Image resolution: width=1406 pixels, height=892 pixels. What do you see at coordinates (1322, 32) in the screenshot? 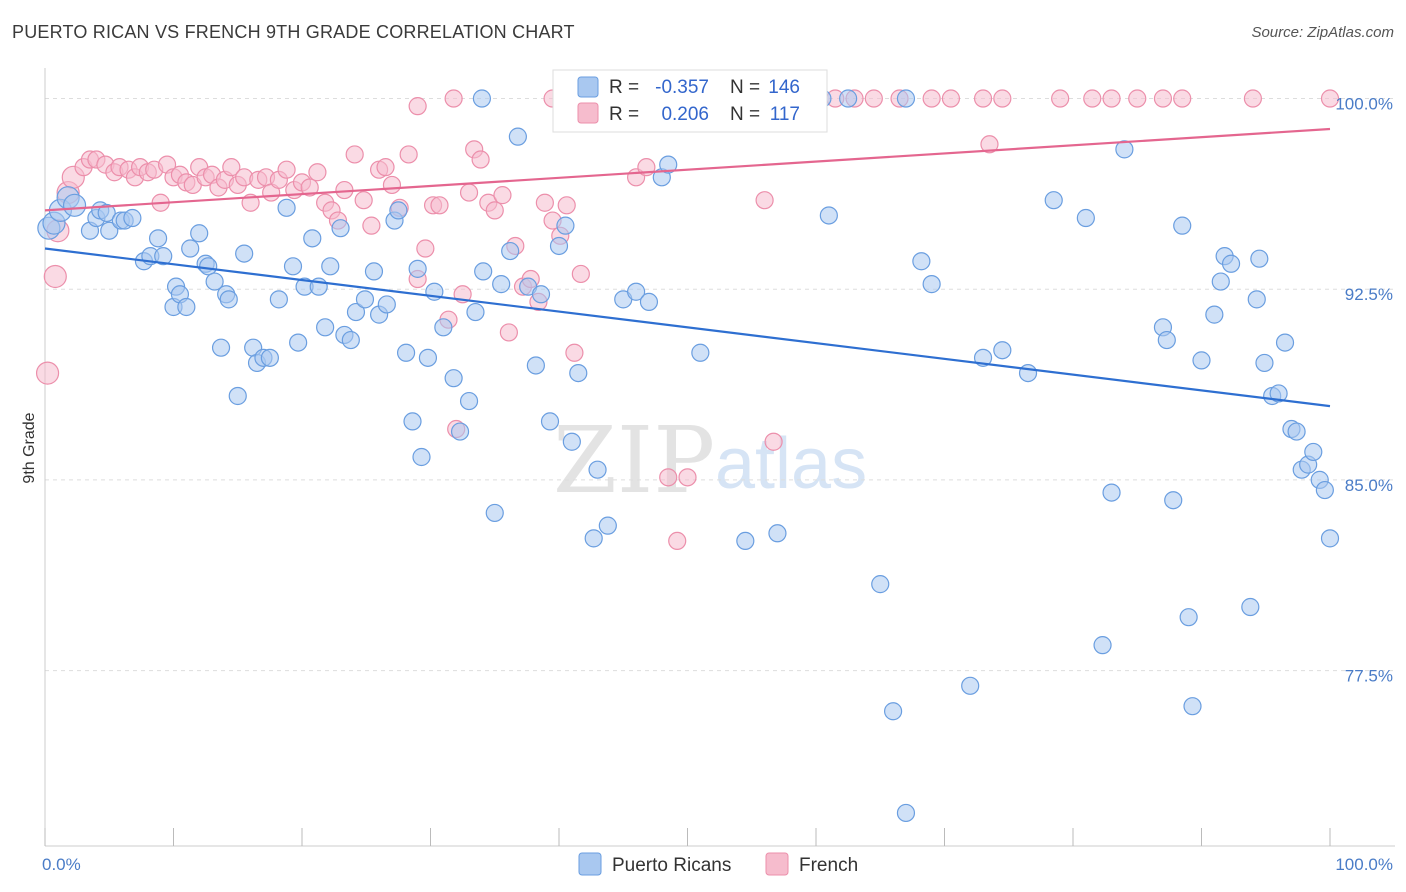
I see `chart-source: Source: ZipAtlas.com` at bounding box center [1322, 32].